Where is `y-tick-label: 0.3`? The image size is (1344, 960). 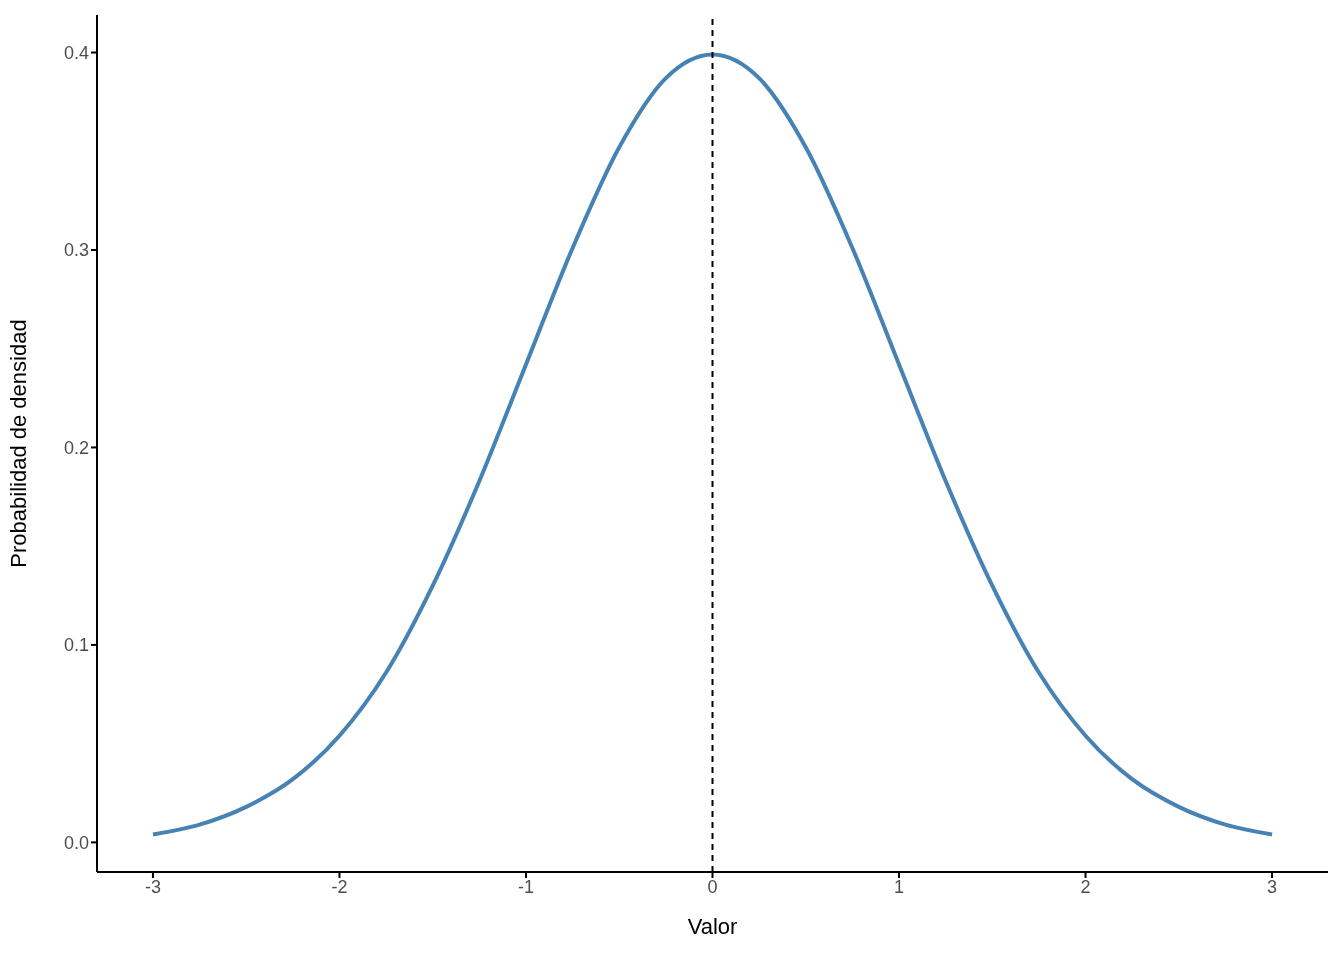
y-tick-label: 0.3 is located at coordinates (76, 250).